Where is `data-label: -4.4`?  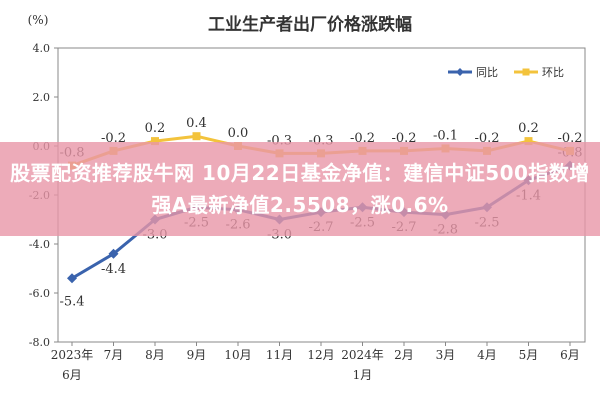 data-label: -4.4 is located at coordinates (113, 269).